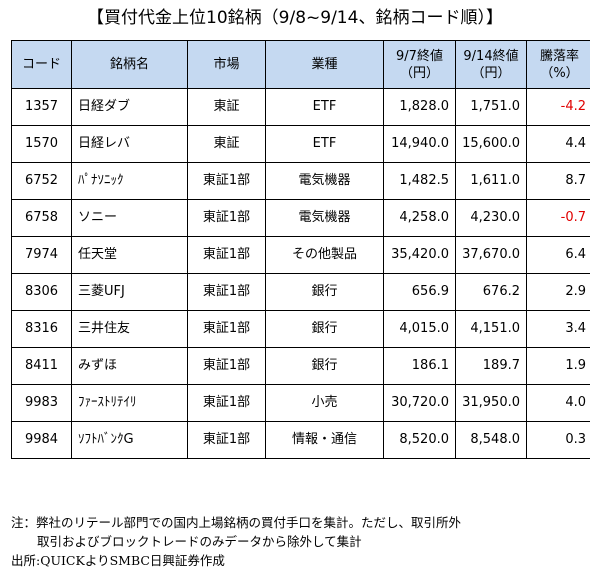  Describe the element at coordinates (491, 403) in the screenshot. I see `cell-price-curr: 31,950.0` at that location.